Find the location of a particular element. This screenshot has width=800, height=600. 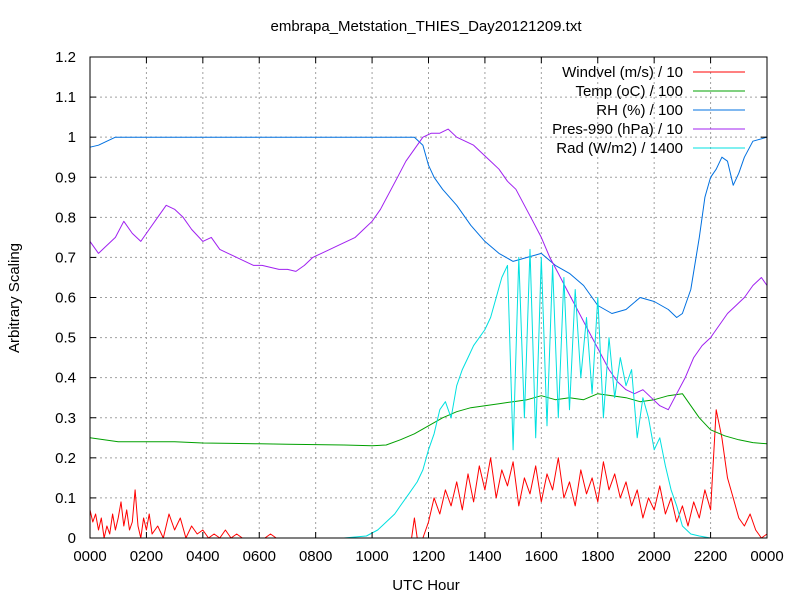

legend-label: Rad (W/m2) / 1400 is located at coordinates (619, 148).